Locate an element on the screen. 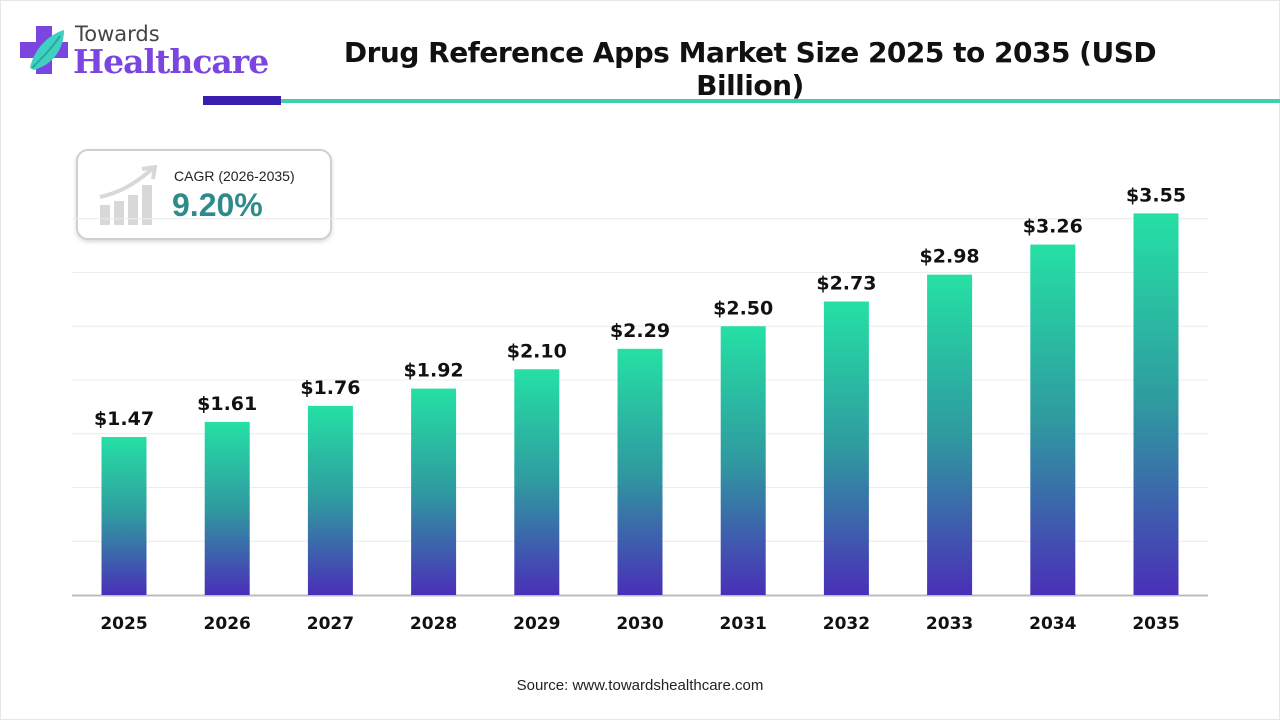 The width and height of the screenshot is (1280, 720). bar-2029 is located at coordinates (537, 482).